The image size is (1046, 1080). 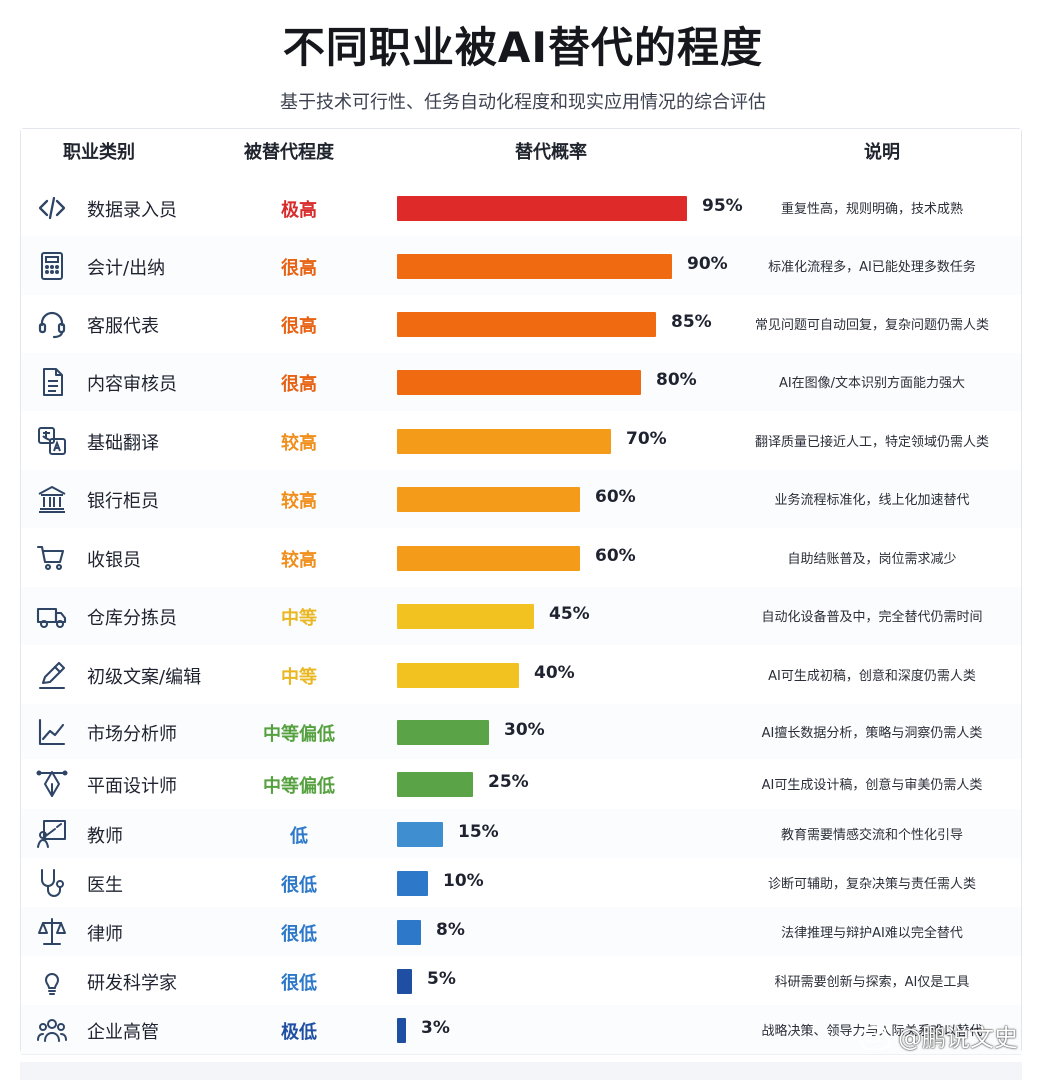 What do you see at coordinates (299, 836) in the screenshot?
I see `replacement-level: 低` at bounding box center [299, 836].